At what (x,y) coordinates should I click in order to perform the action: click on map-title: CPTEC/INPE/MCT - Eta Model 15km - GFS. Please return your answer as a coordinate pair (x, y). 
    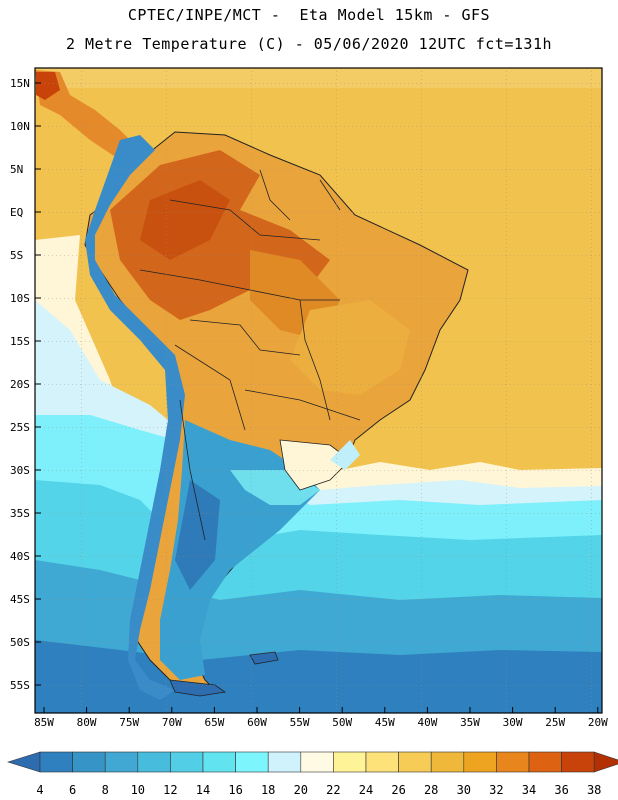
    Looking at the image, I should click on (309, 15).